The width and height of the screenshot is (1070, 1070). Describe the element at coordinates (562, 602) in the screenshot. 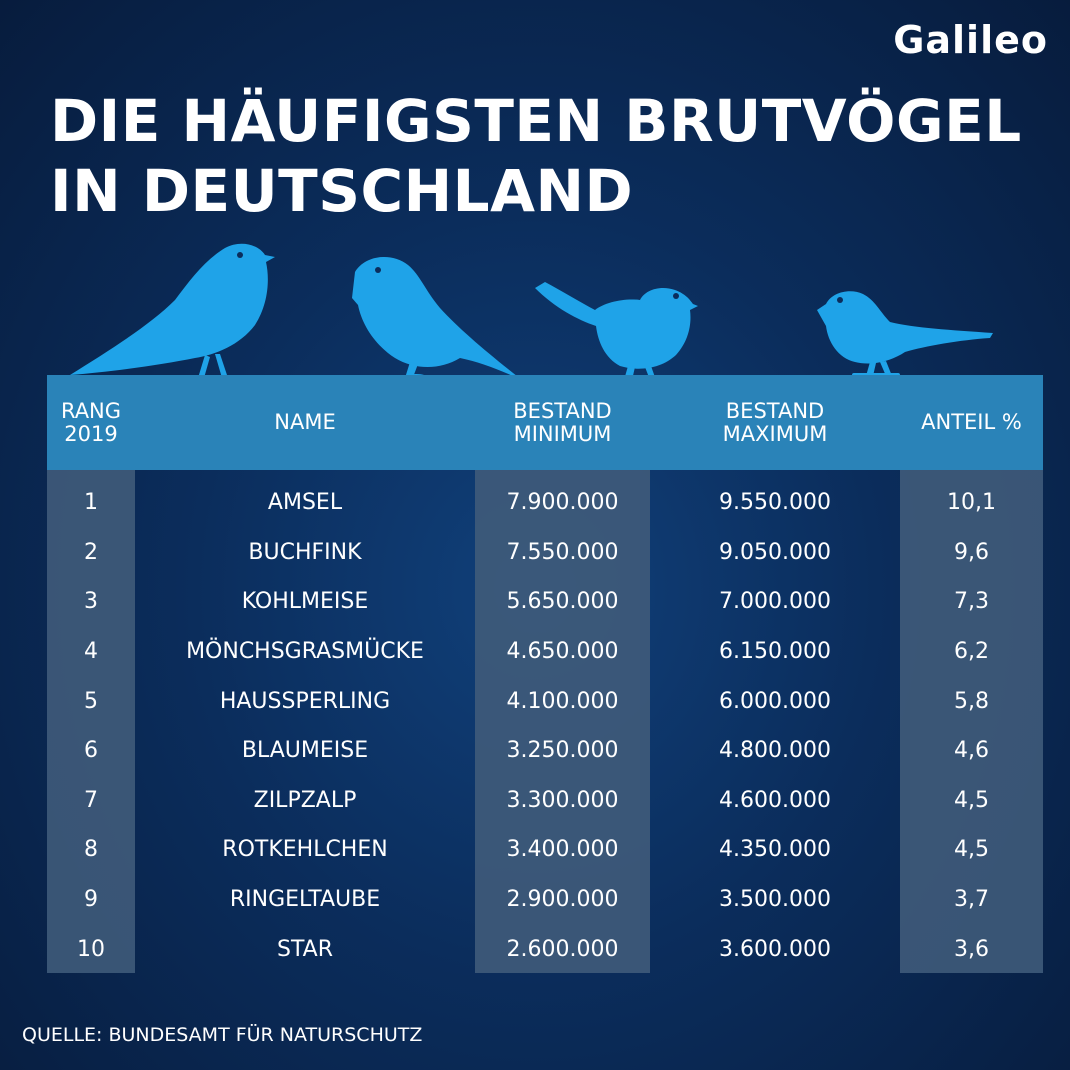

I see `cell-minimum: 5.650.000` at that location.